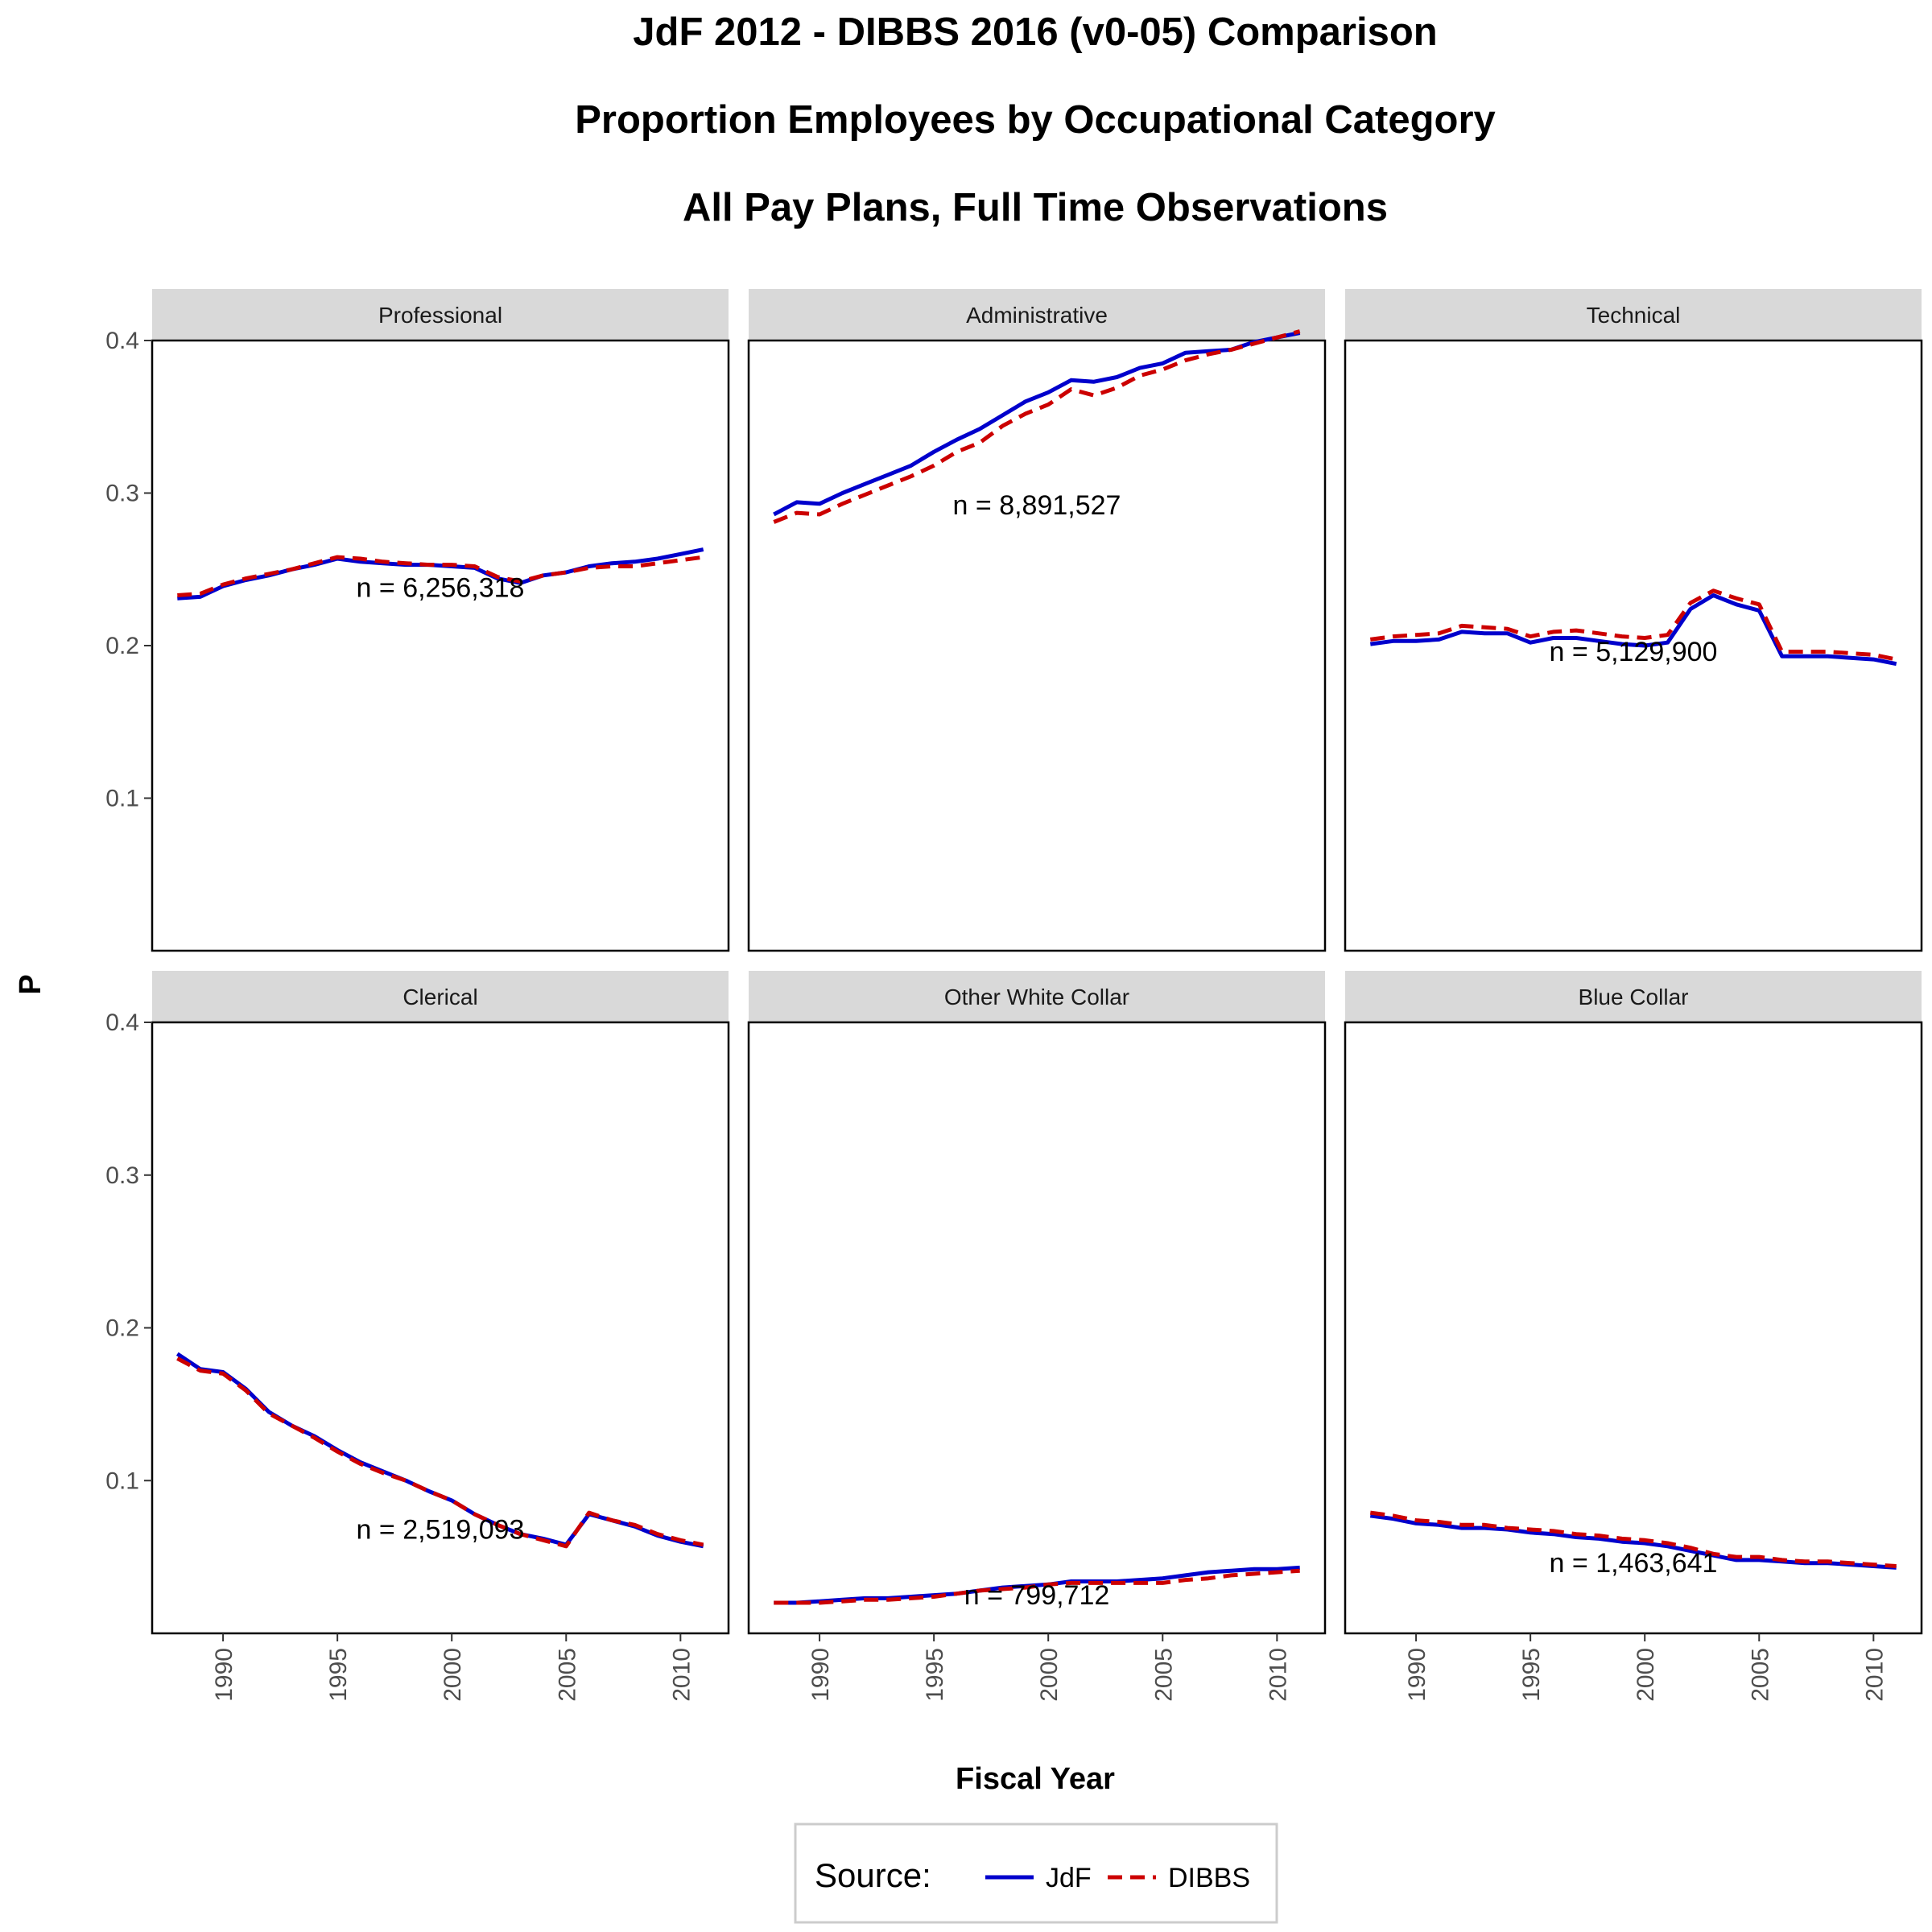 The image size is (1932, 1932). Describe the element at coordinates (440, 1452) in the screenshot. I see `series-line-dibbs-clerical` at that location.